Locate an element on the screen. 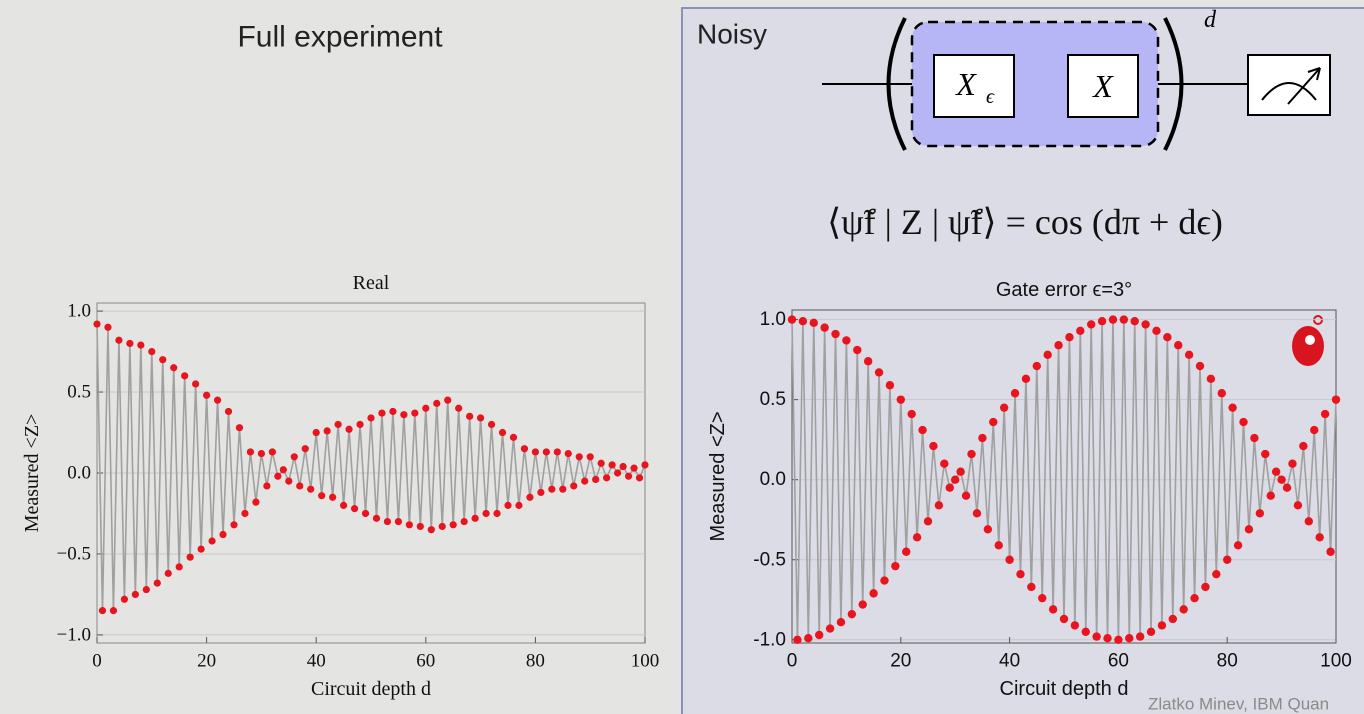 This screenshot has width=1364, height=714. gate-label: X is located at coordinates (965, 84).